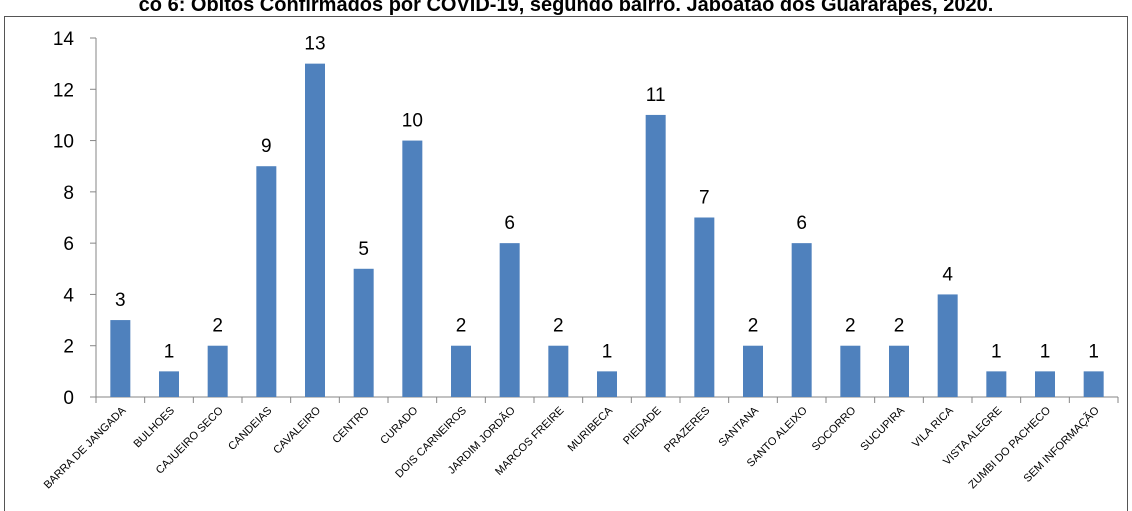  Describe the element at coordinates (68, 193) in the screenshot. I see `y-tick-label: 8` at that location.